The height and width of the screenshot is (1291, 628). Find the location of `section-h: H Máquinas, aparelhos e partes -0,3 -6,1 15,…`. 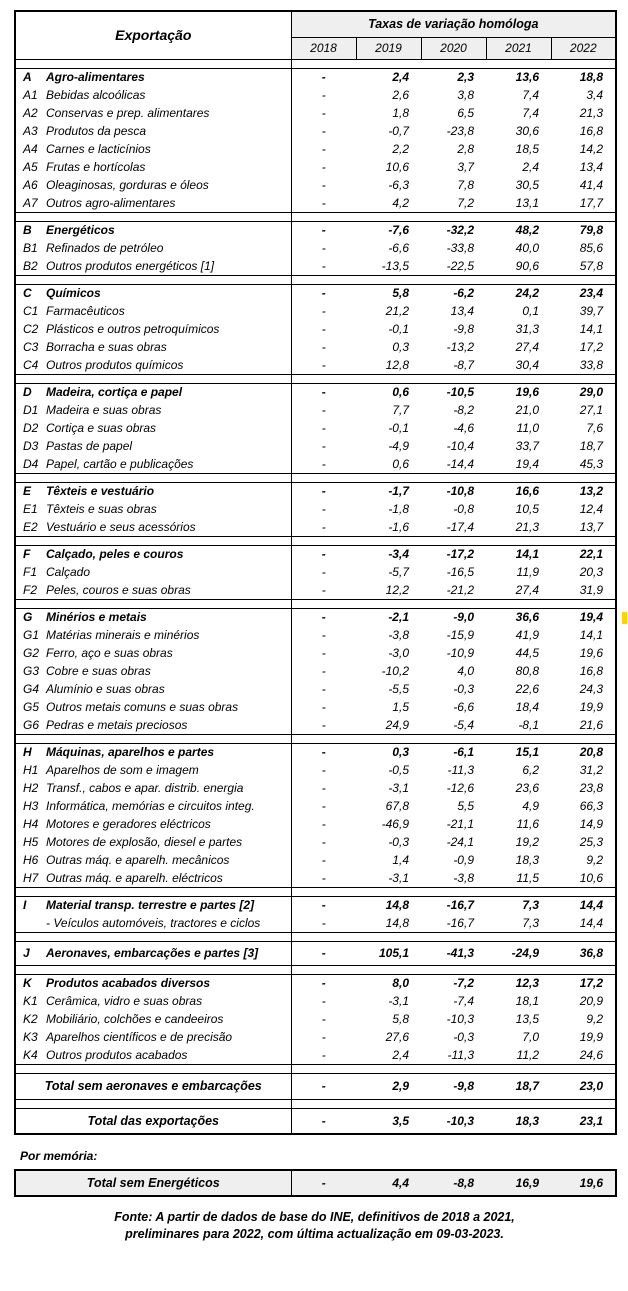

section-h: H Máquinas, aparelhos e partes -0,3 -6,1 15,… is located at coordinates (316, 815).